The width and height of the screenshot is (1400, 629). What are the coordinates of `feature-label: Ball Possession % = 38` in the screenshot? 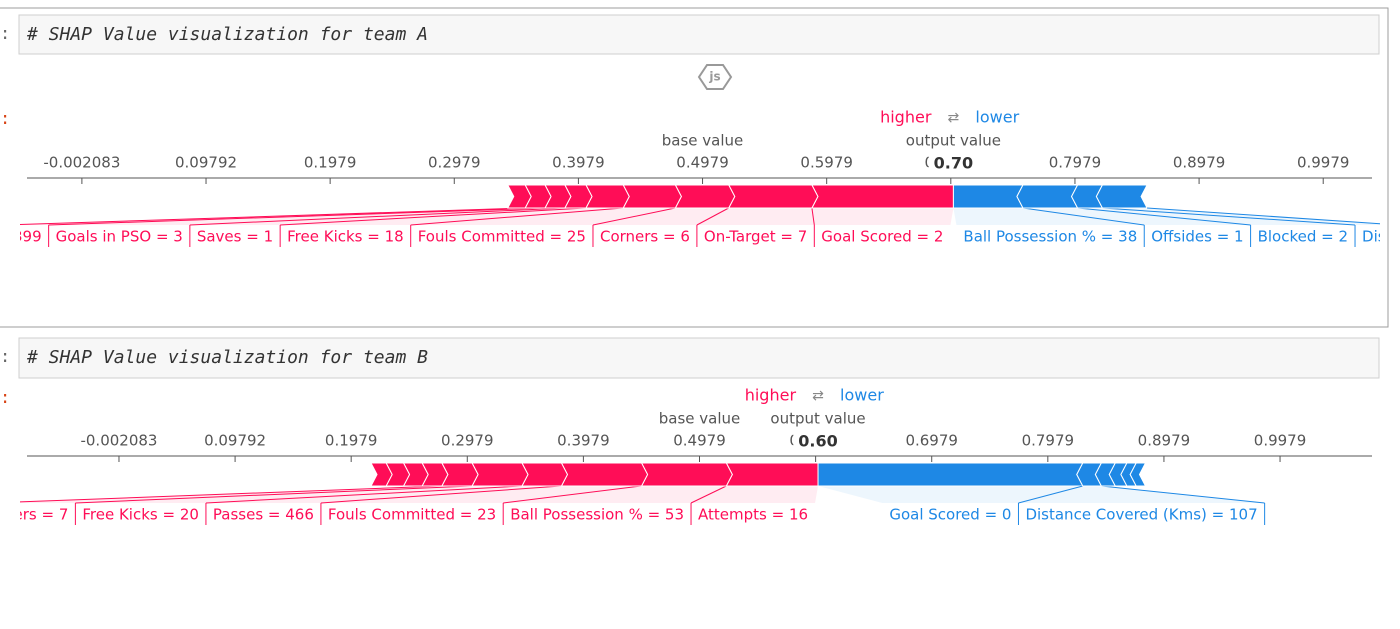 It's located at (1050, 237).